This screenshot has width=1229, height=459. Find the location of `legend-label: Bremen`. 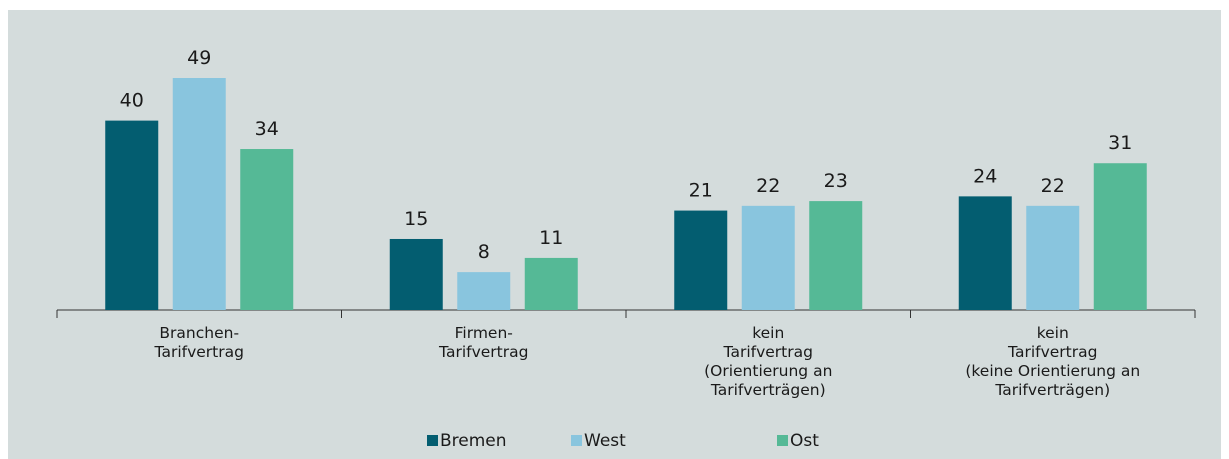

legend-label: Bremen is located at coordinates (473, 441).